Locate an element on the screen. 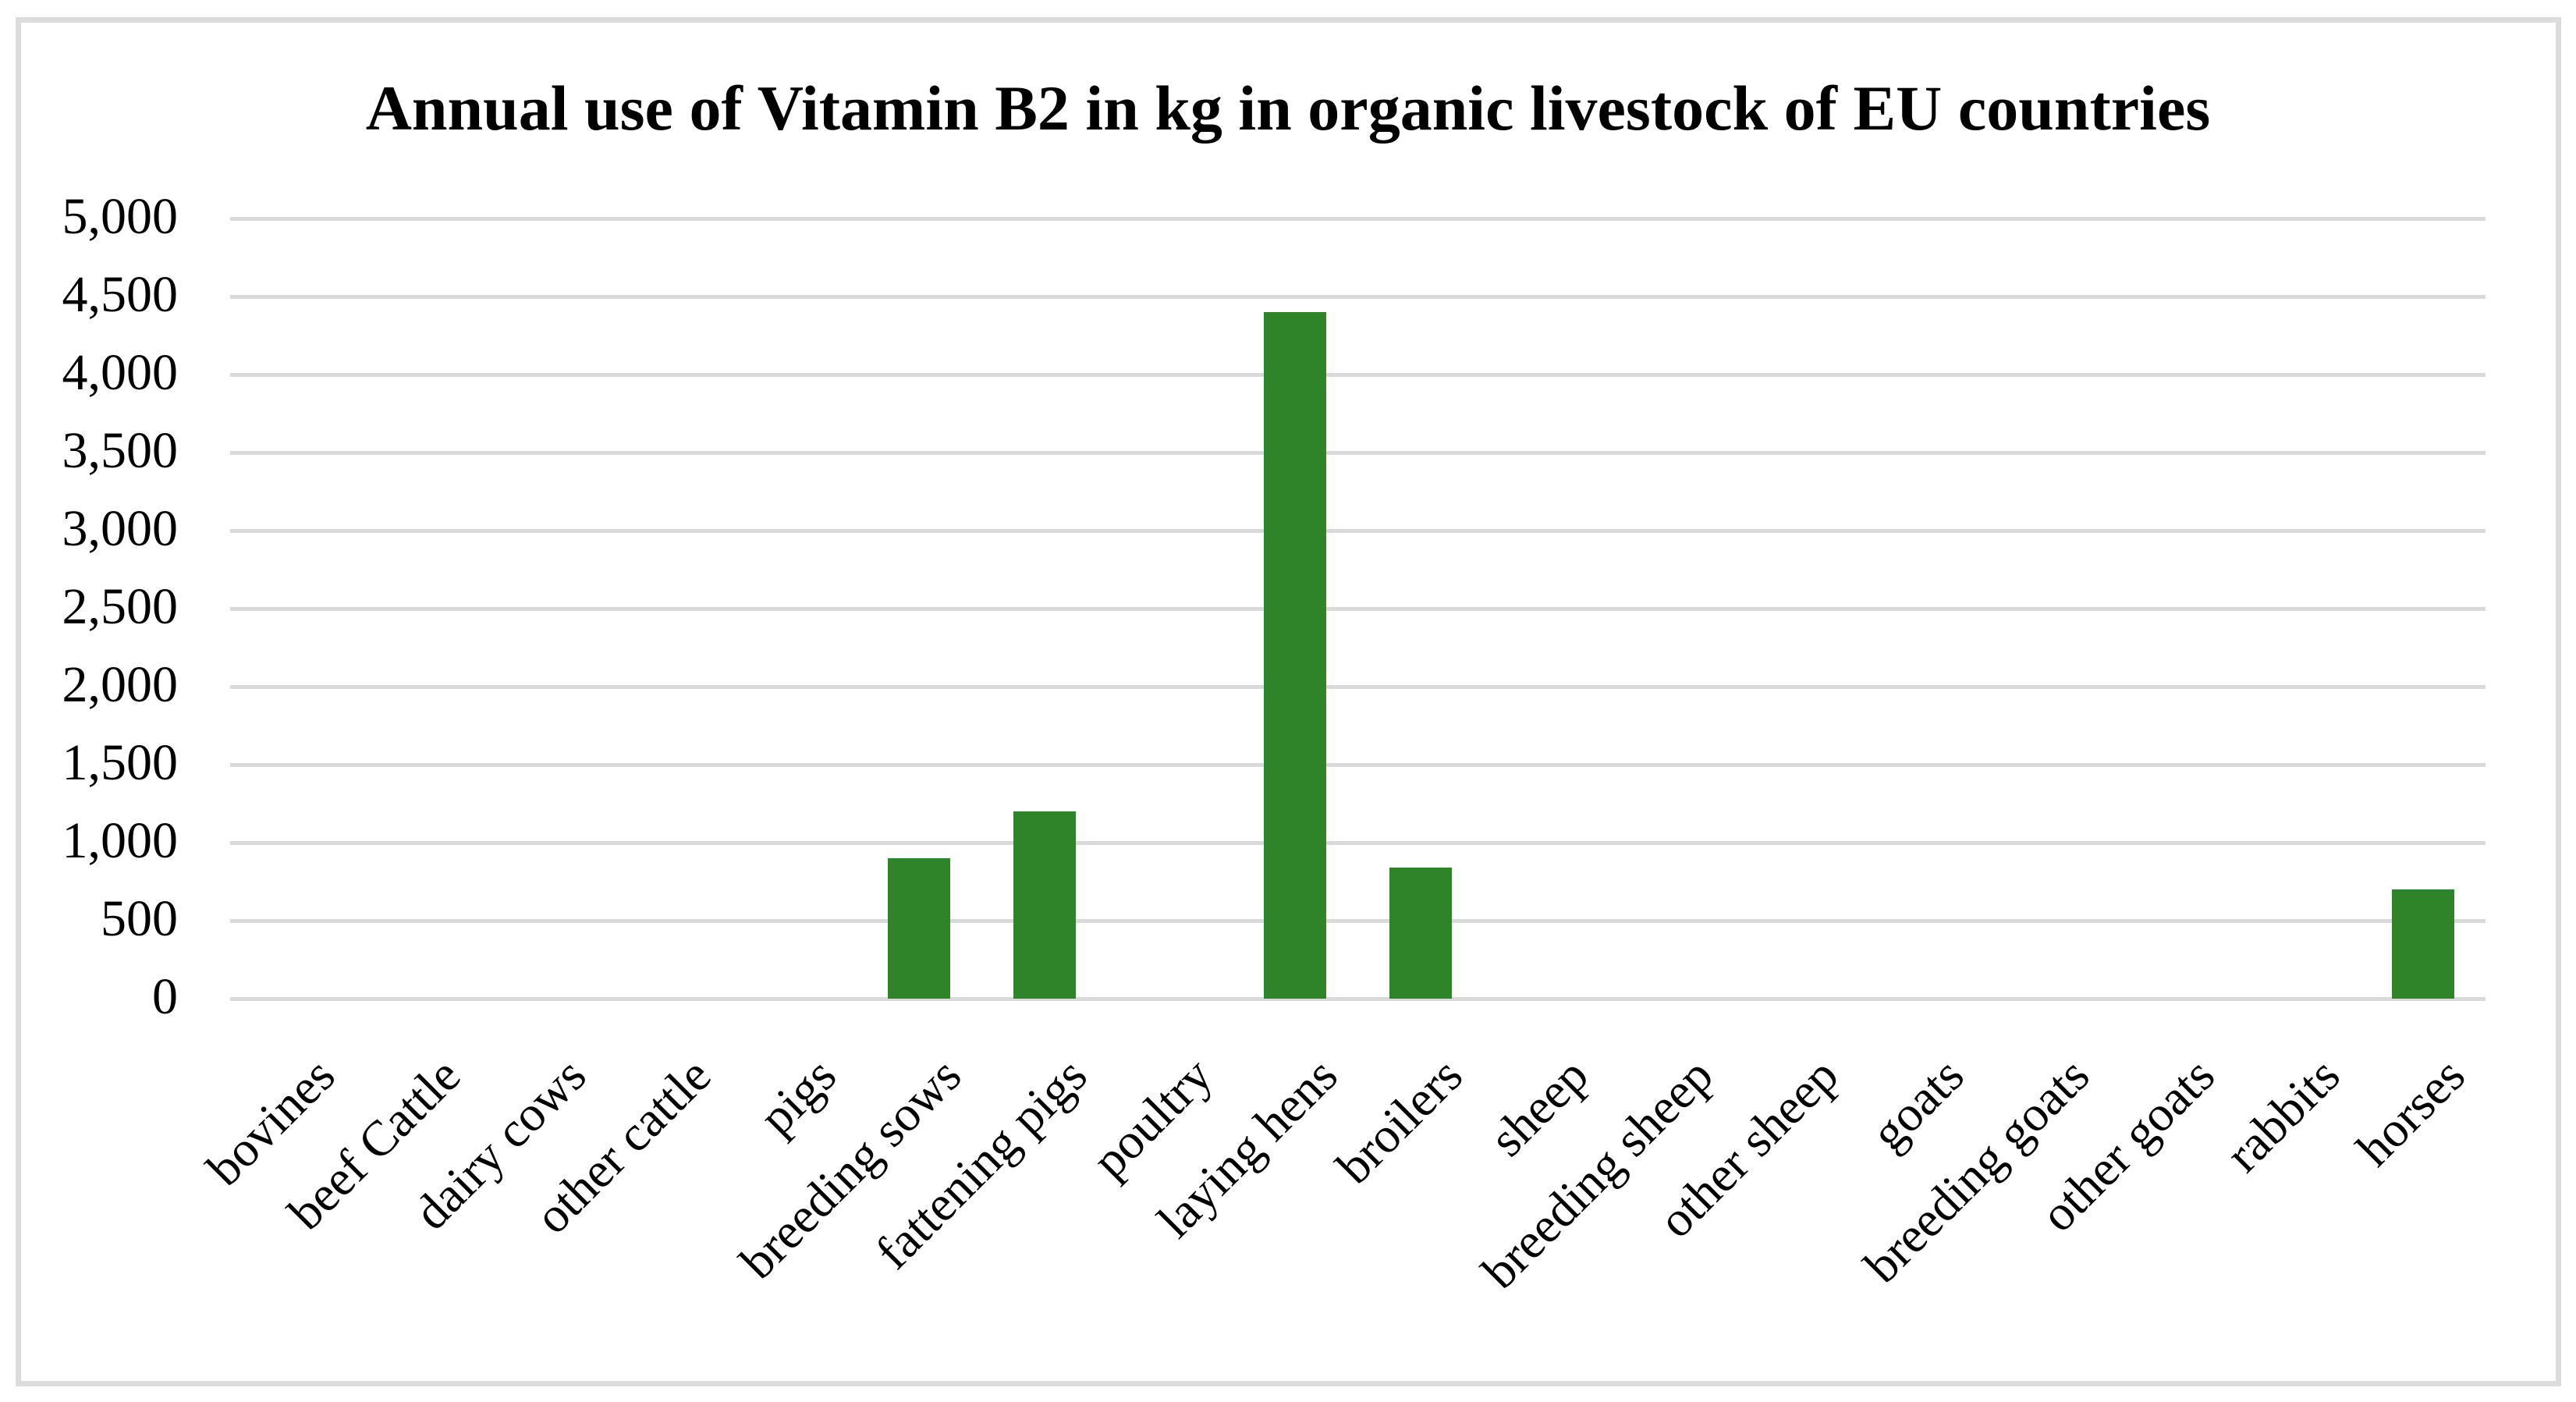  y-axis-tick-label: 3,000 is located at coordinates (120, 528).